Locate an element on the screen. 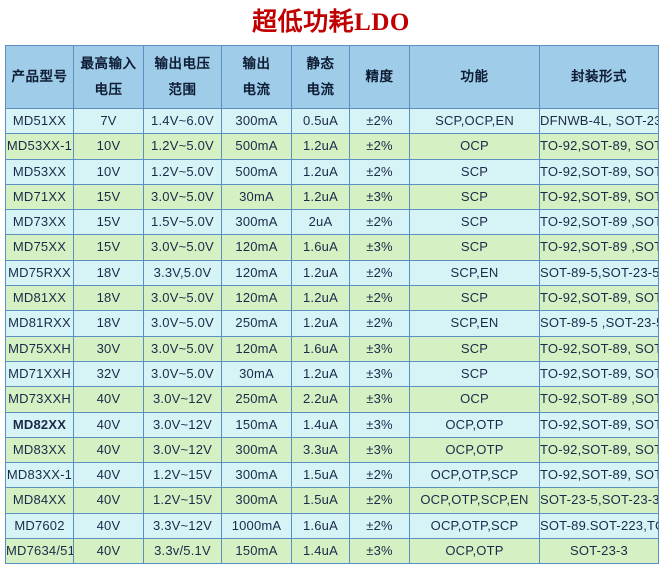  output-current-cell: 1000mA is located at coordinates (256, 526).